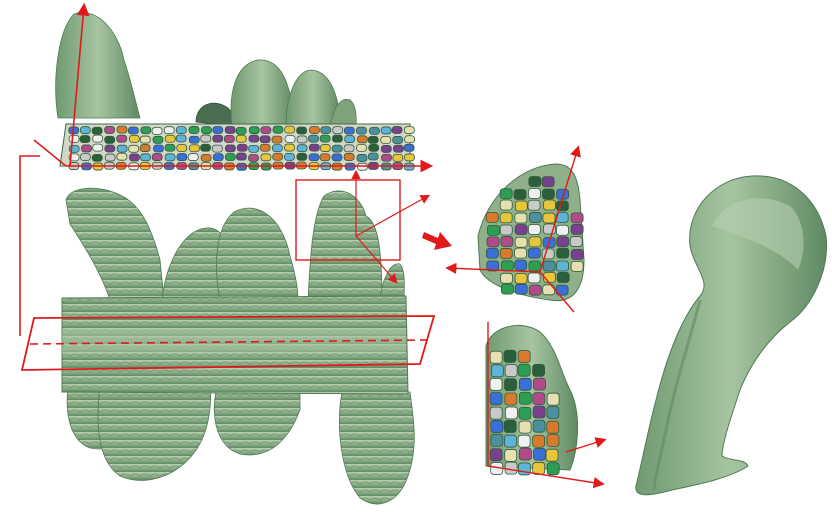 The image size is (832, 520). Describe the element at coordinates (437, 241) in the screenshot. I see `transition-arrow` at that location.